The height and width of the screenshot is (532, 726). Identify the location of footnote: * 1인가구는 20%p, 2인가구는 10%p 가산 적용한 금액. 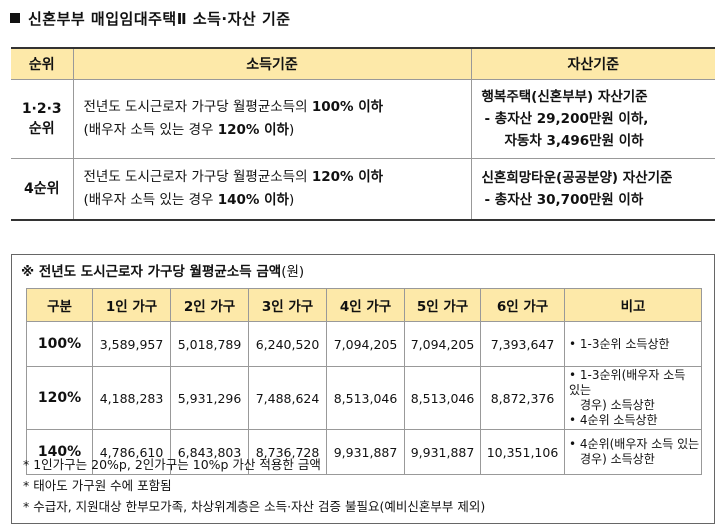
(172, 464).